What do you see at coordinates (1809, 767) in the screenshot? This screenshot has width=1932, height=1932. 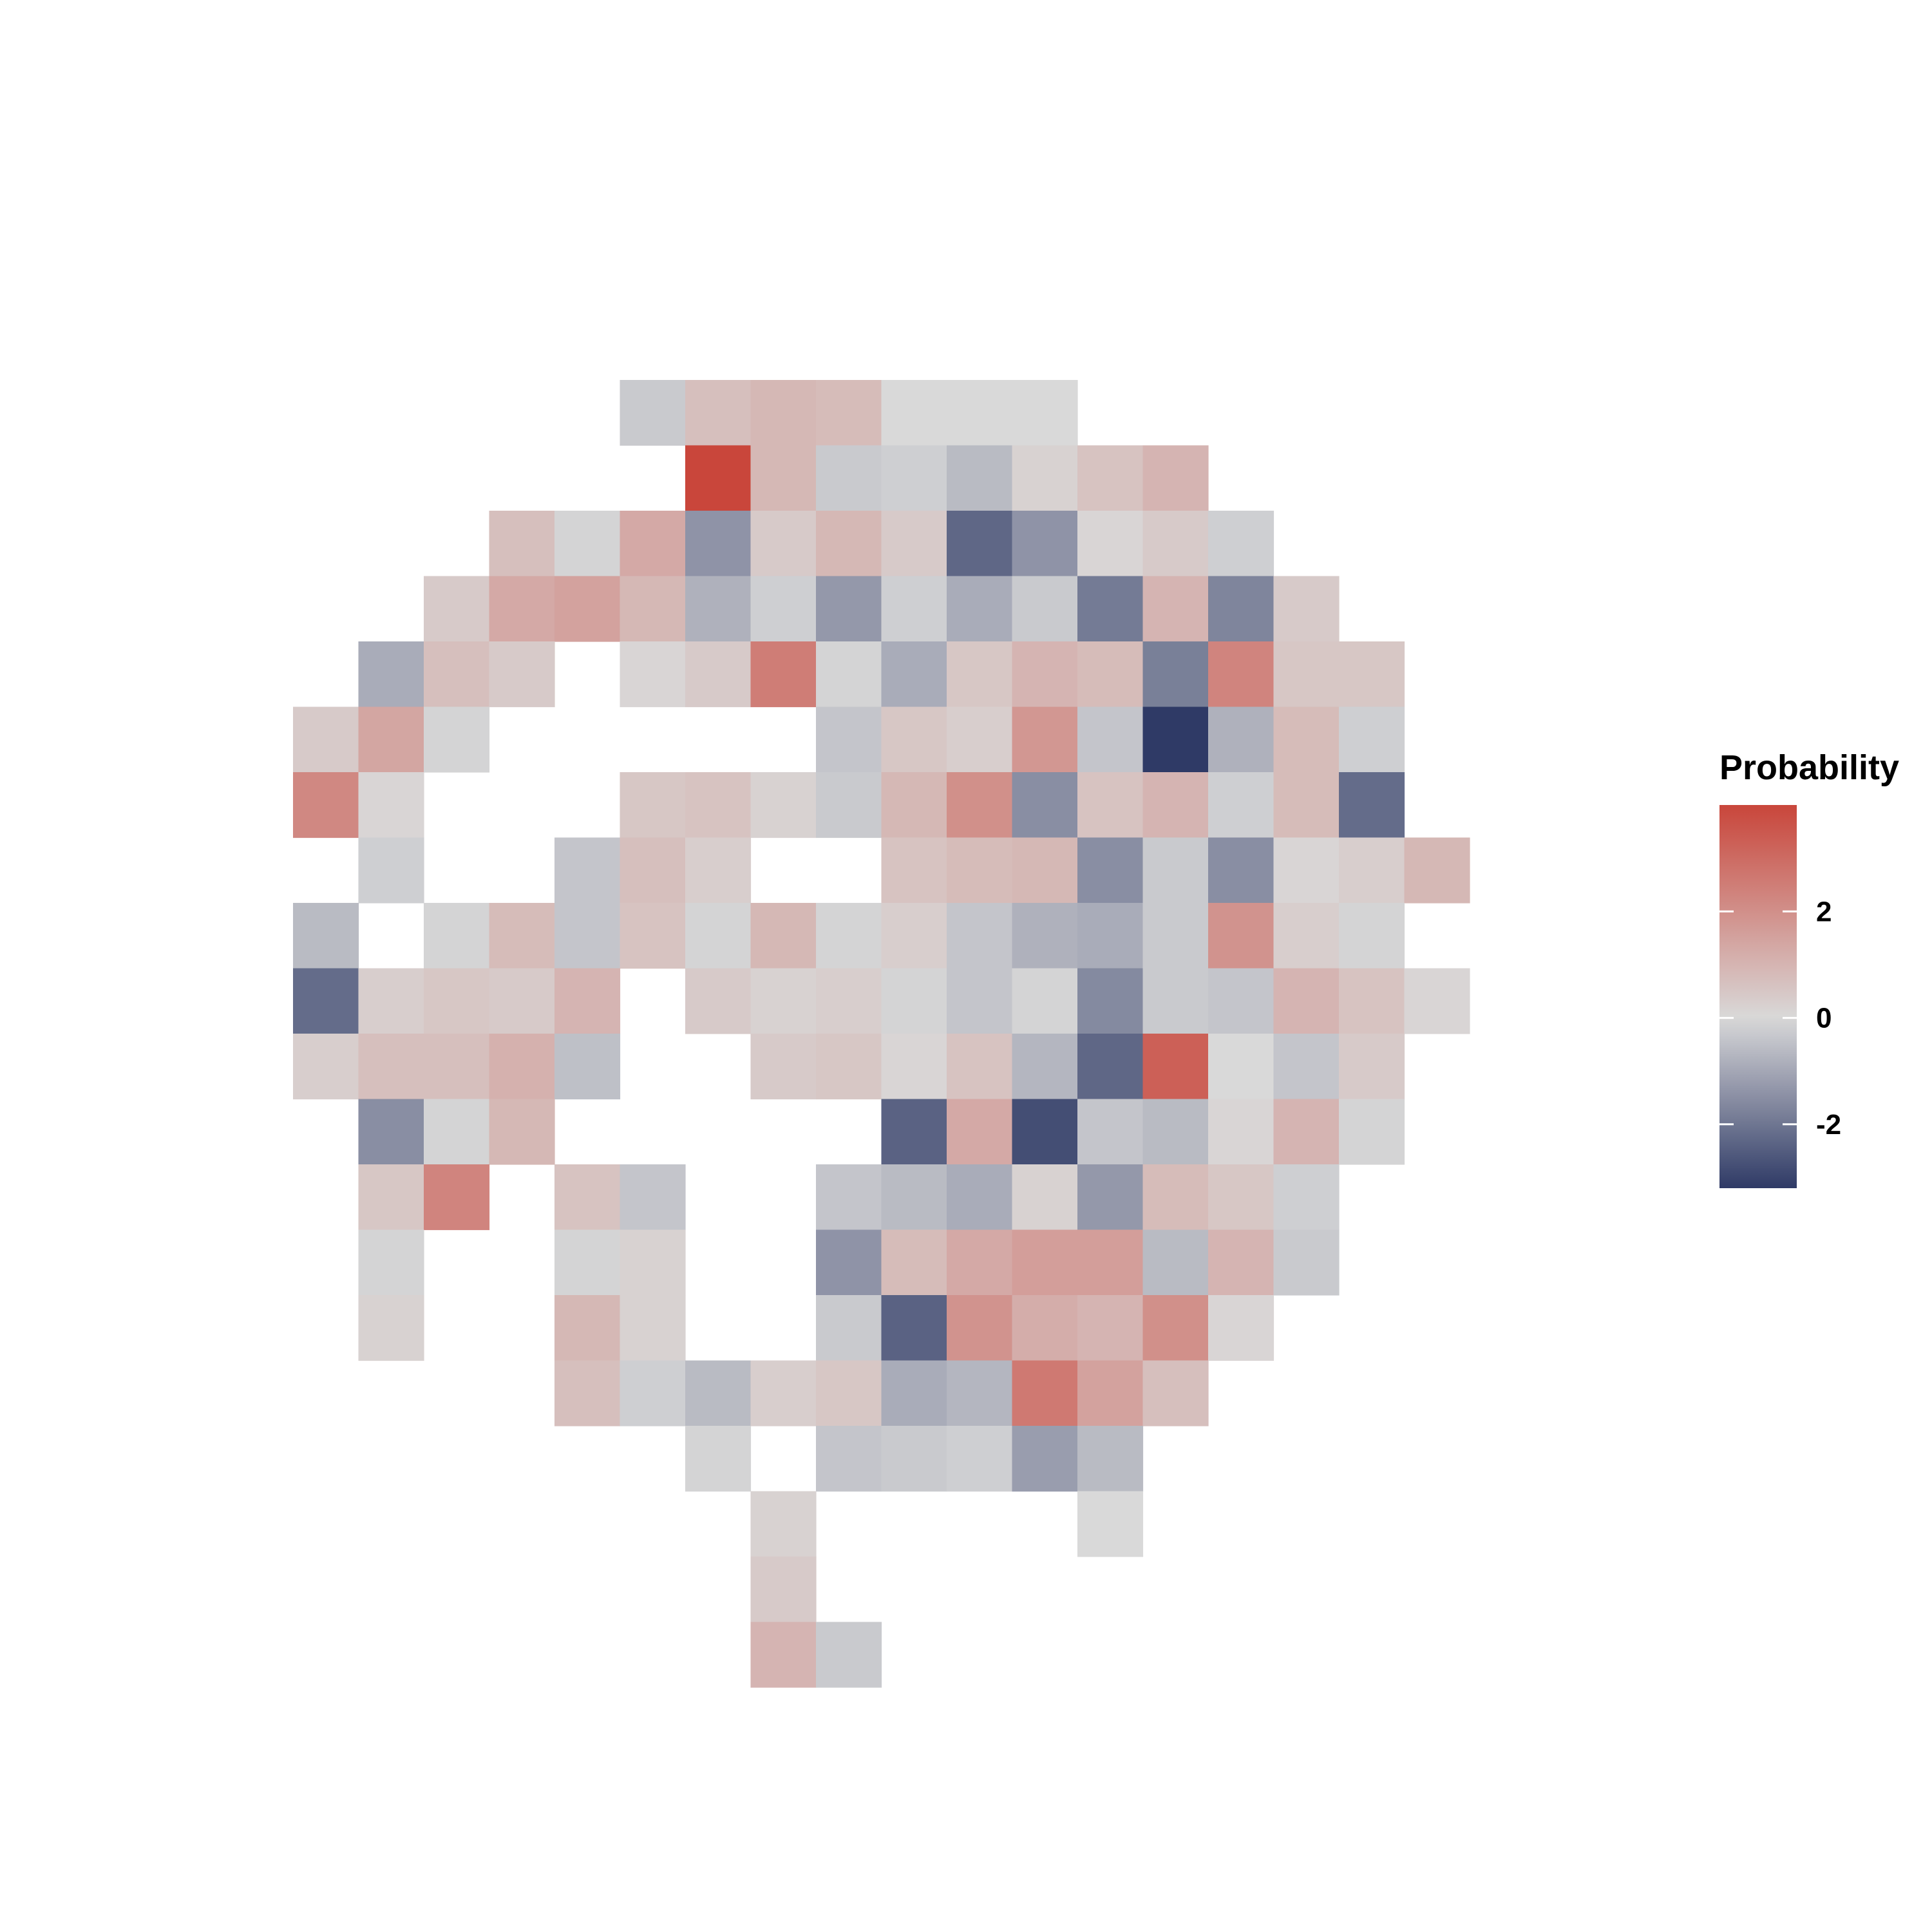 I see `legend-title: Probability` at bounding box center [1809, 767].